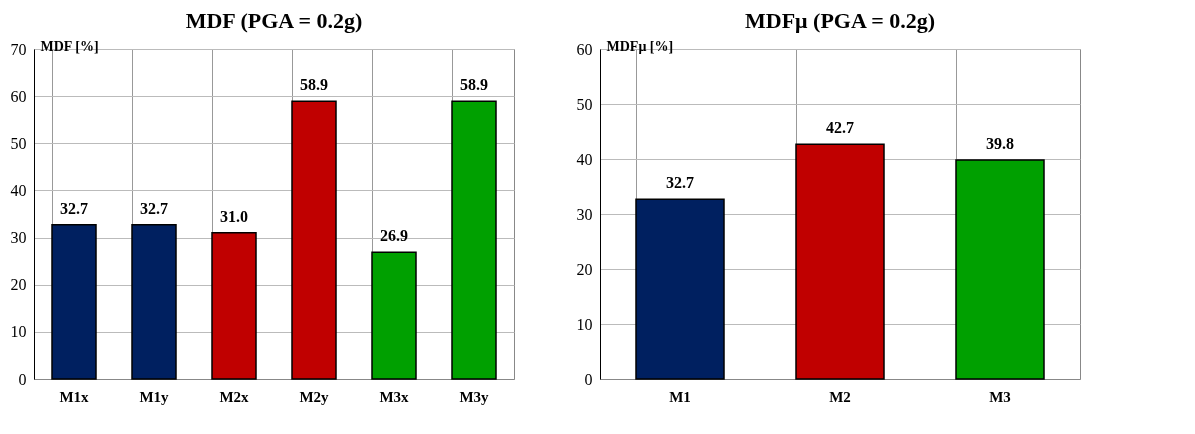  I want to click on x-tick-label: M1x, so click(74, 396).